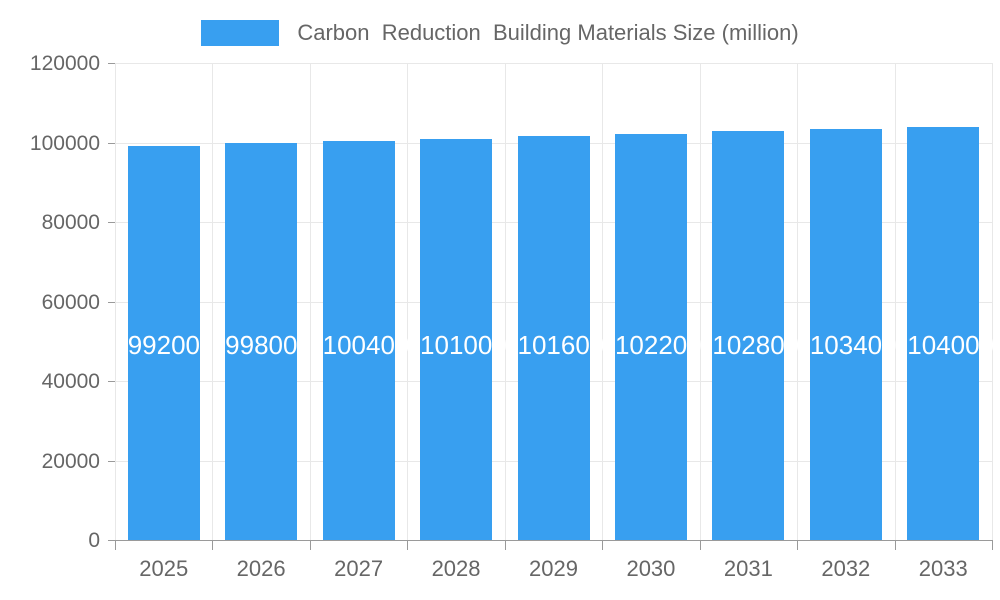  Describe the element at coordinates (70, 381) in the screenshot. I see `y-axis-tick-label: 40000` at that location.